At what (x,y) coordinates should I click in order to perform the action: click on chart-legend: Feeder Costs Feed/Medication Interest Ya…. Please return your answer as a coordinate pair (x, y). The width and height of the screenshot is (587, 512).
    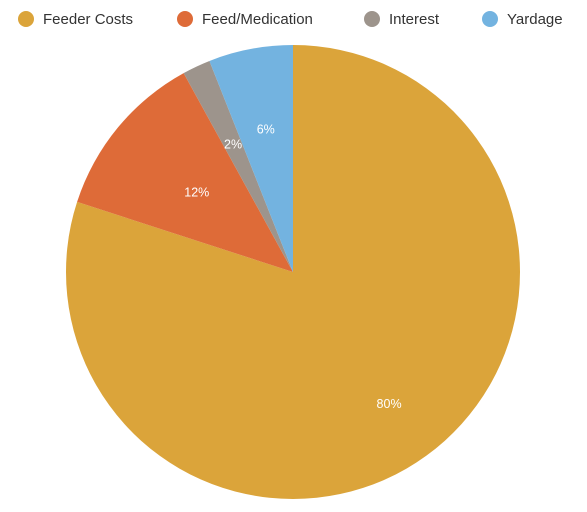
    Looking at the image, I should click on (293, 19).